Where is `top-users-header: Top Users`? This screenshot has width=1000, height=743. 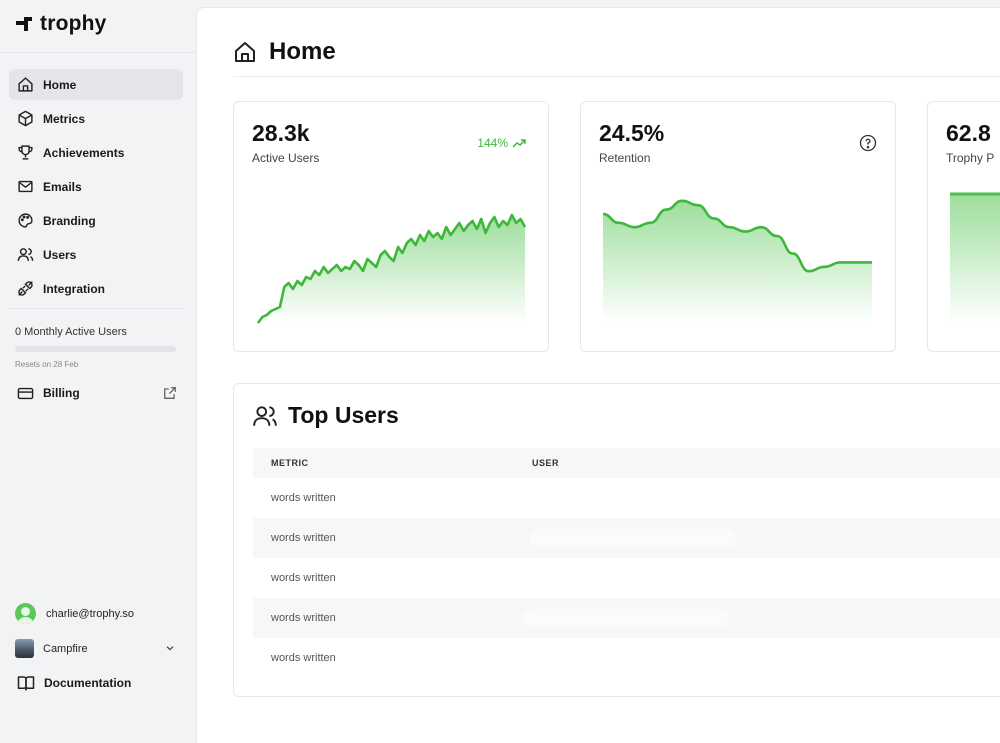 top-users-header: Top Users is located at coordinates (325, 415).